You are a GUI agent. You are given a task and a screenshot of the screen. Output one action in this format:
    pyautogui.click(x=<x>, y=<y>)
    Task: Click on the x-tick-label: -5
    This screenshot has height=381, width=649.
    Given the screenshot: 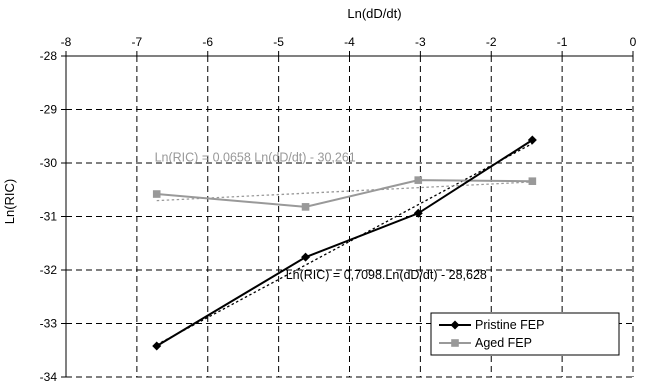 What is the action you would take?
    pyautogui.click(x=278, y=42)
    